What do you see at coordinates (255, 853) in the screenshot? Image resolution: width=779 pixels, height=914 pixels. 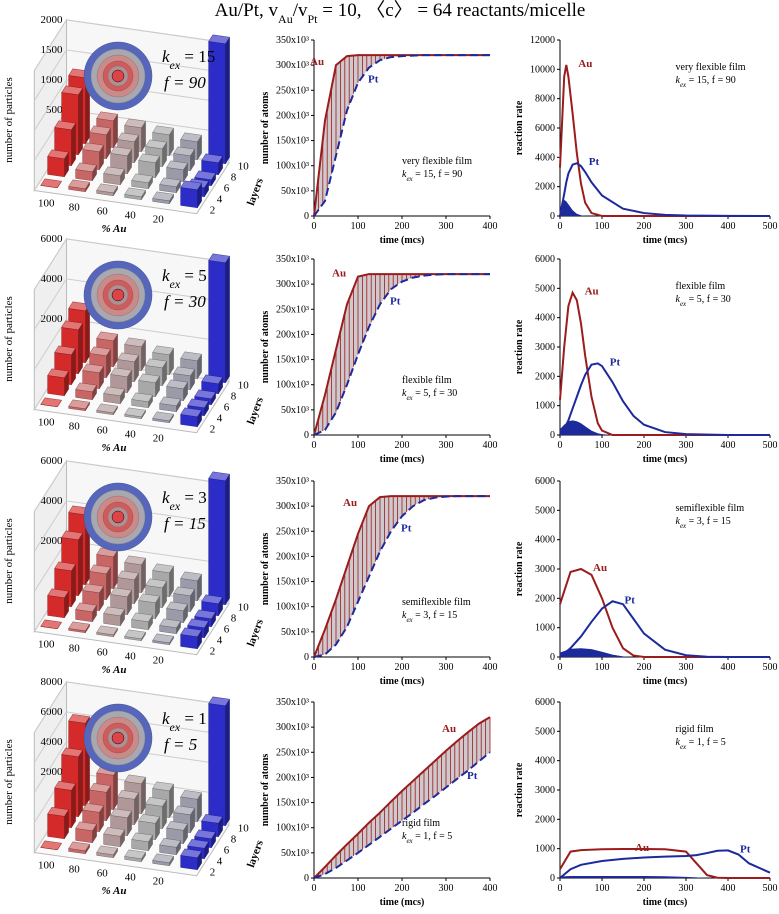 I see `z-axis-title: layers` at bounding box center [255, 853].